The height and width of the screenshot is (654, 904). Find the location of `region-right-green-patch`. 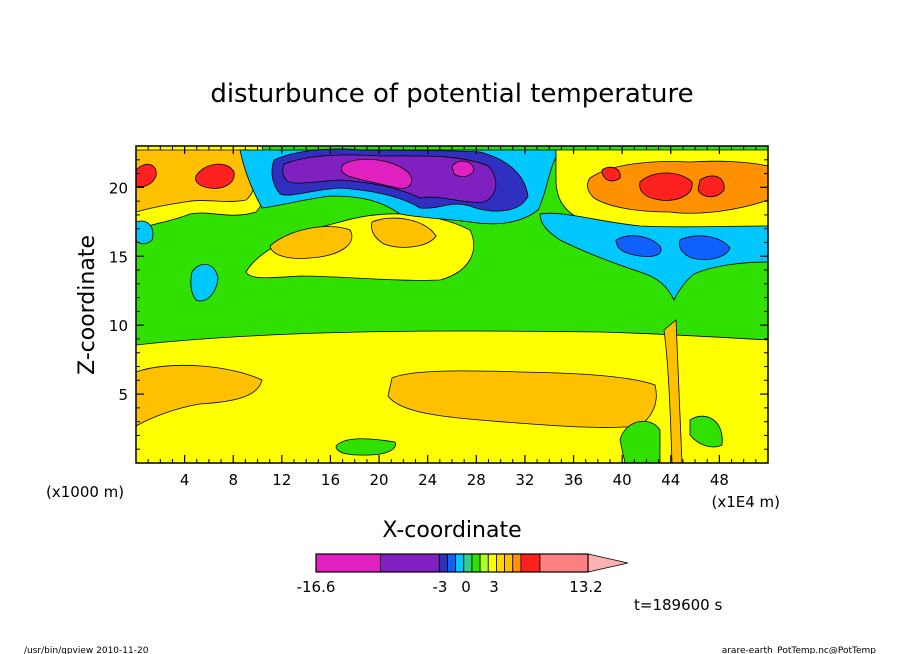

region-right-green-patch is located at coordinates (640, 442).